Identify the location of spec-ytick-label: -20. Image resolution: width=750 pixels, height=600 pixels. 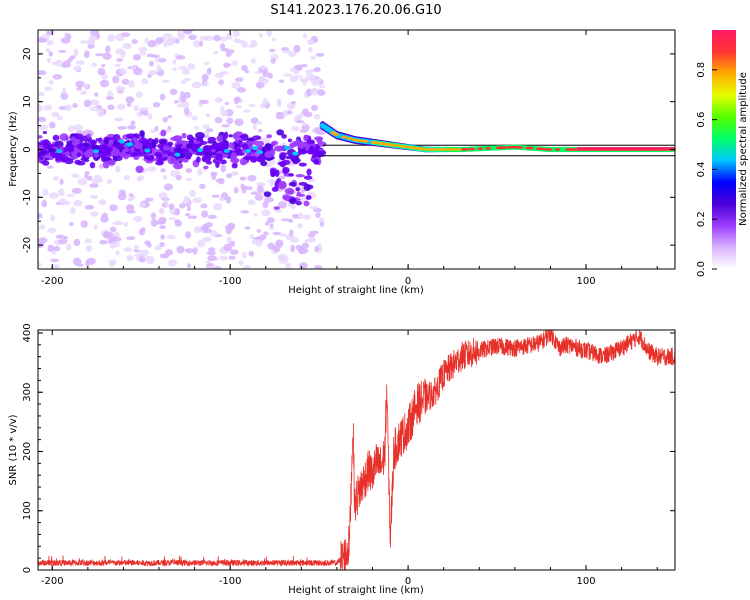
(27, 245).